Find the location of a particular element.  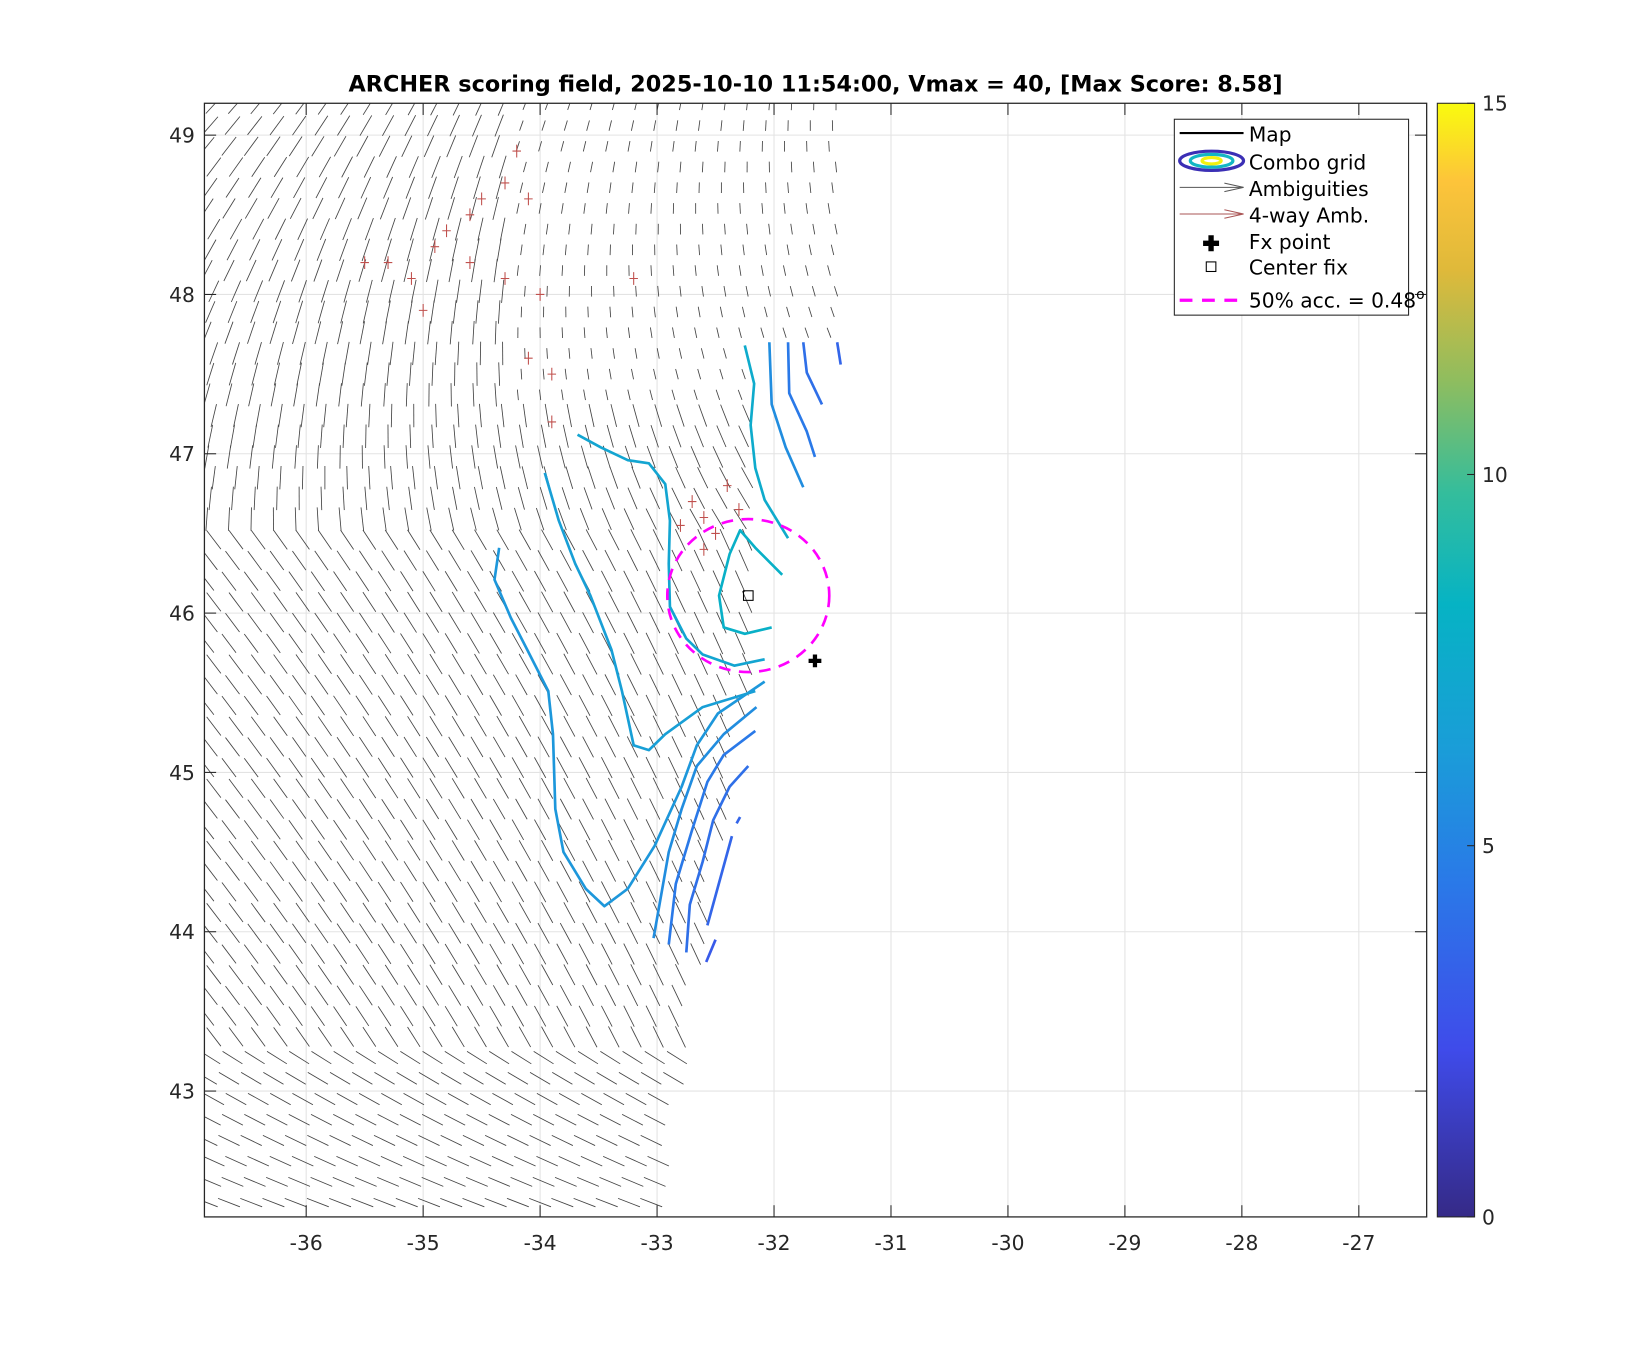

colorbar-tick-label: 10 is located at coordinates (1495, 475).